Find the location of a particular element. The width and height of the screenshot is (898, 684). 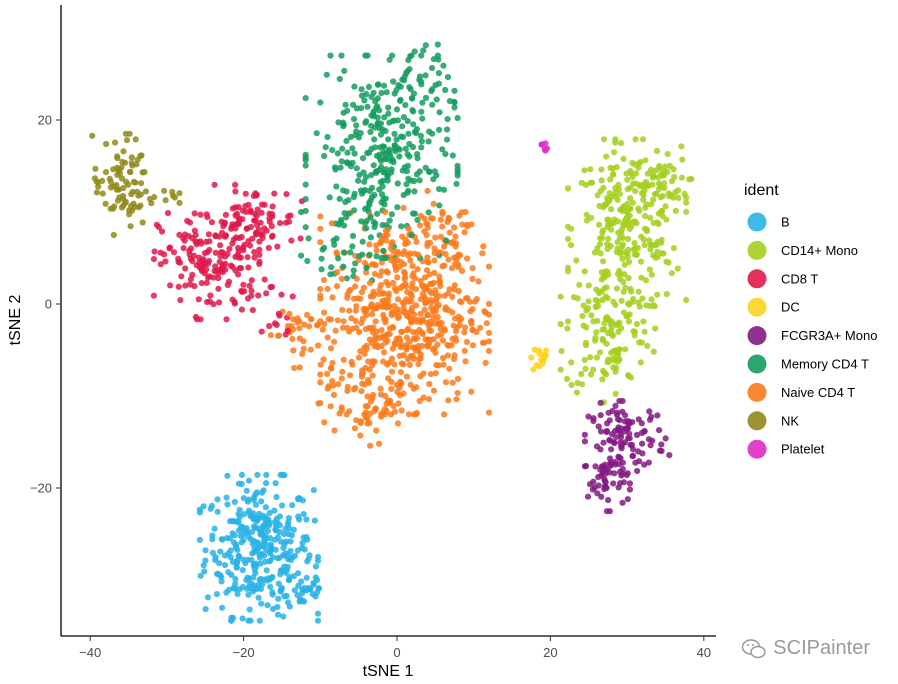

watermark: SCIPainter is located at coordinates (805, 648).